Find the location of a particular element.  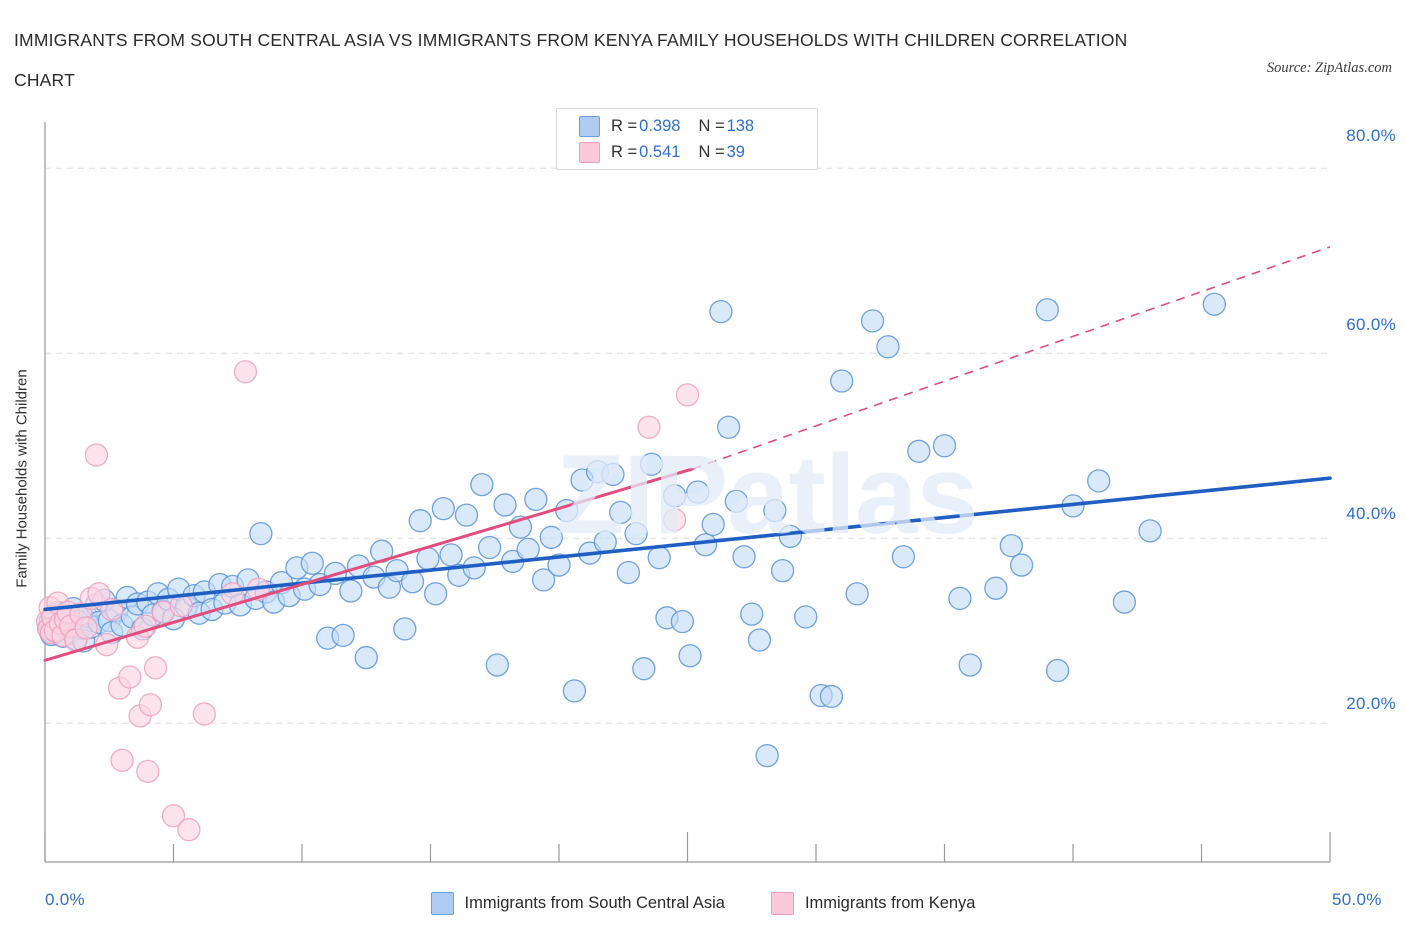

y-tick-60: 60.0% is located at coordinates (1371, 324).